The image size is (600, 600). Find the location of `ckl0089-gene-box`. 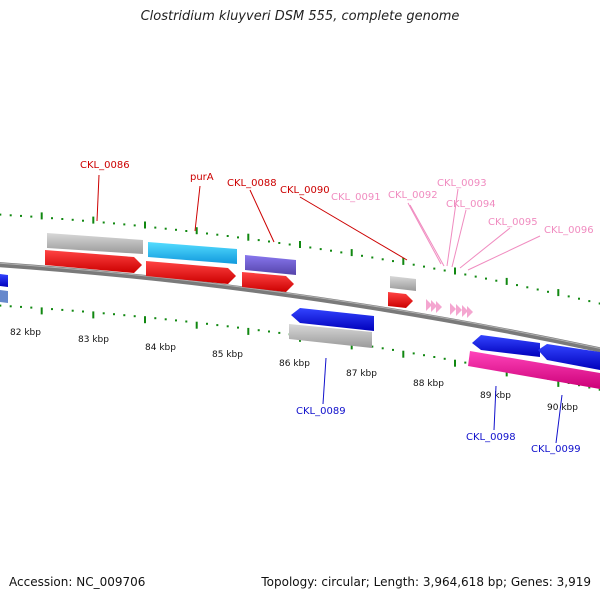

ckl0089-gene-box is located at coordinates (330, 336).